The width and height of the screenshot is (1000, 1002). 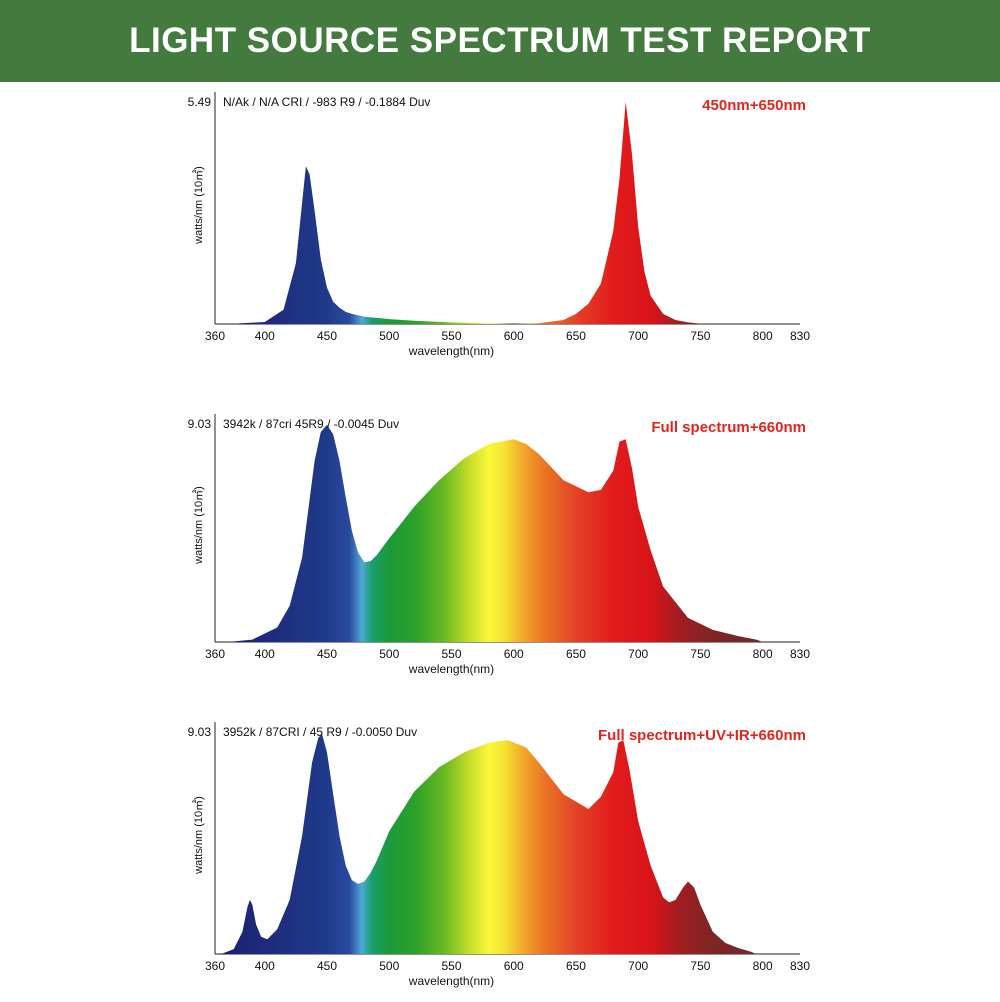 I want to click on chart-annotation: N/Ak / N/A CRI / -983 R9 / -0.1884 Duv, so click(x=326, y=102).